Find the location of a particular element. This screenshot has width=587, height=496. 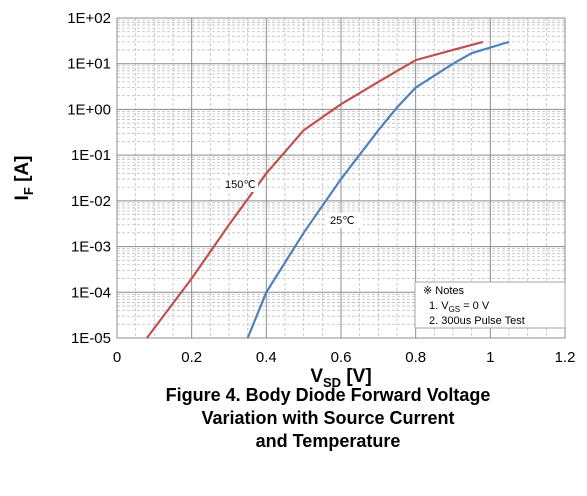

notes-line: 1. VGS = 0 V is located at coordinates (459, 307).